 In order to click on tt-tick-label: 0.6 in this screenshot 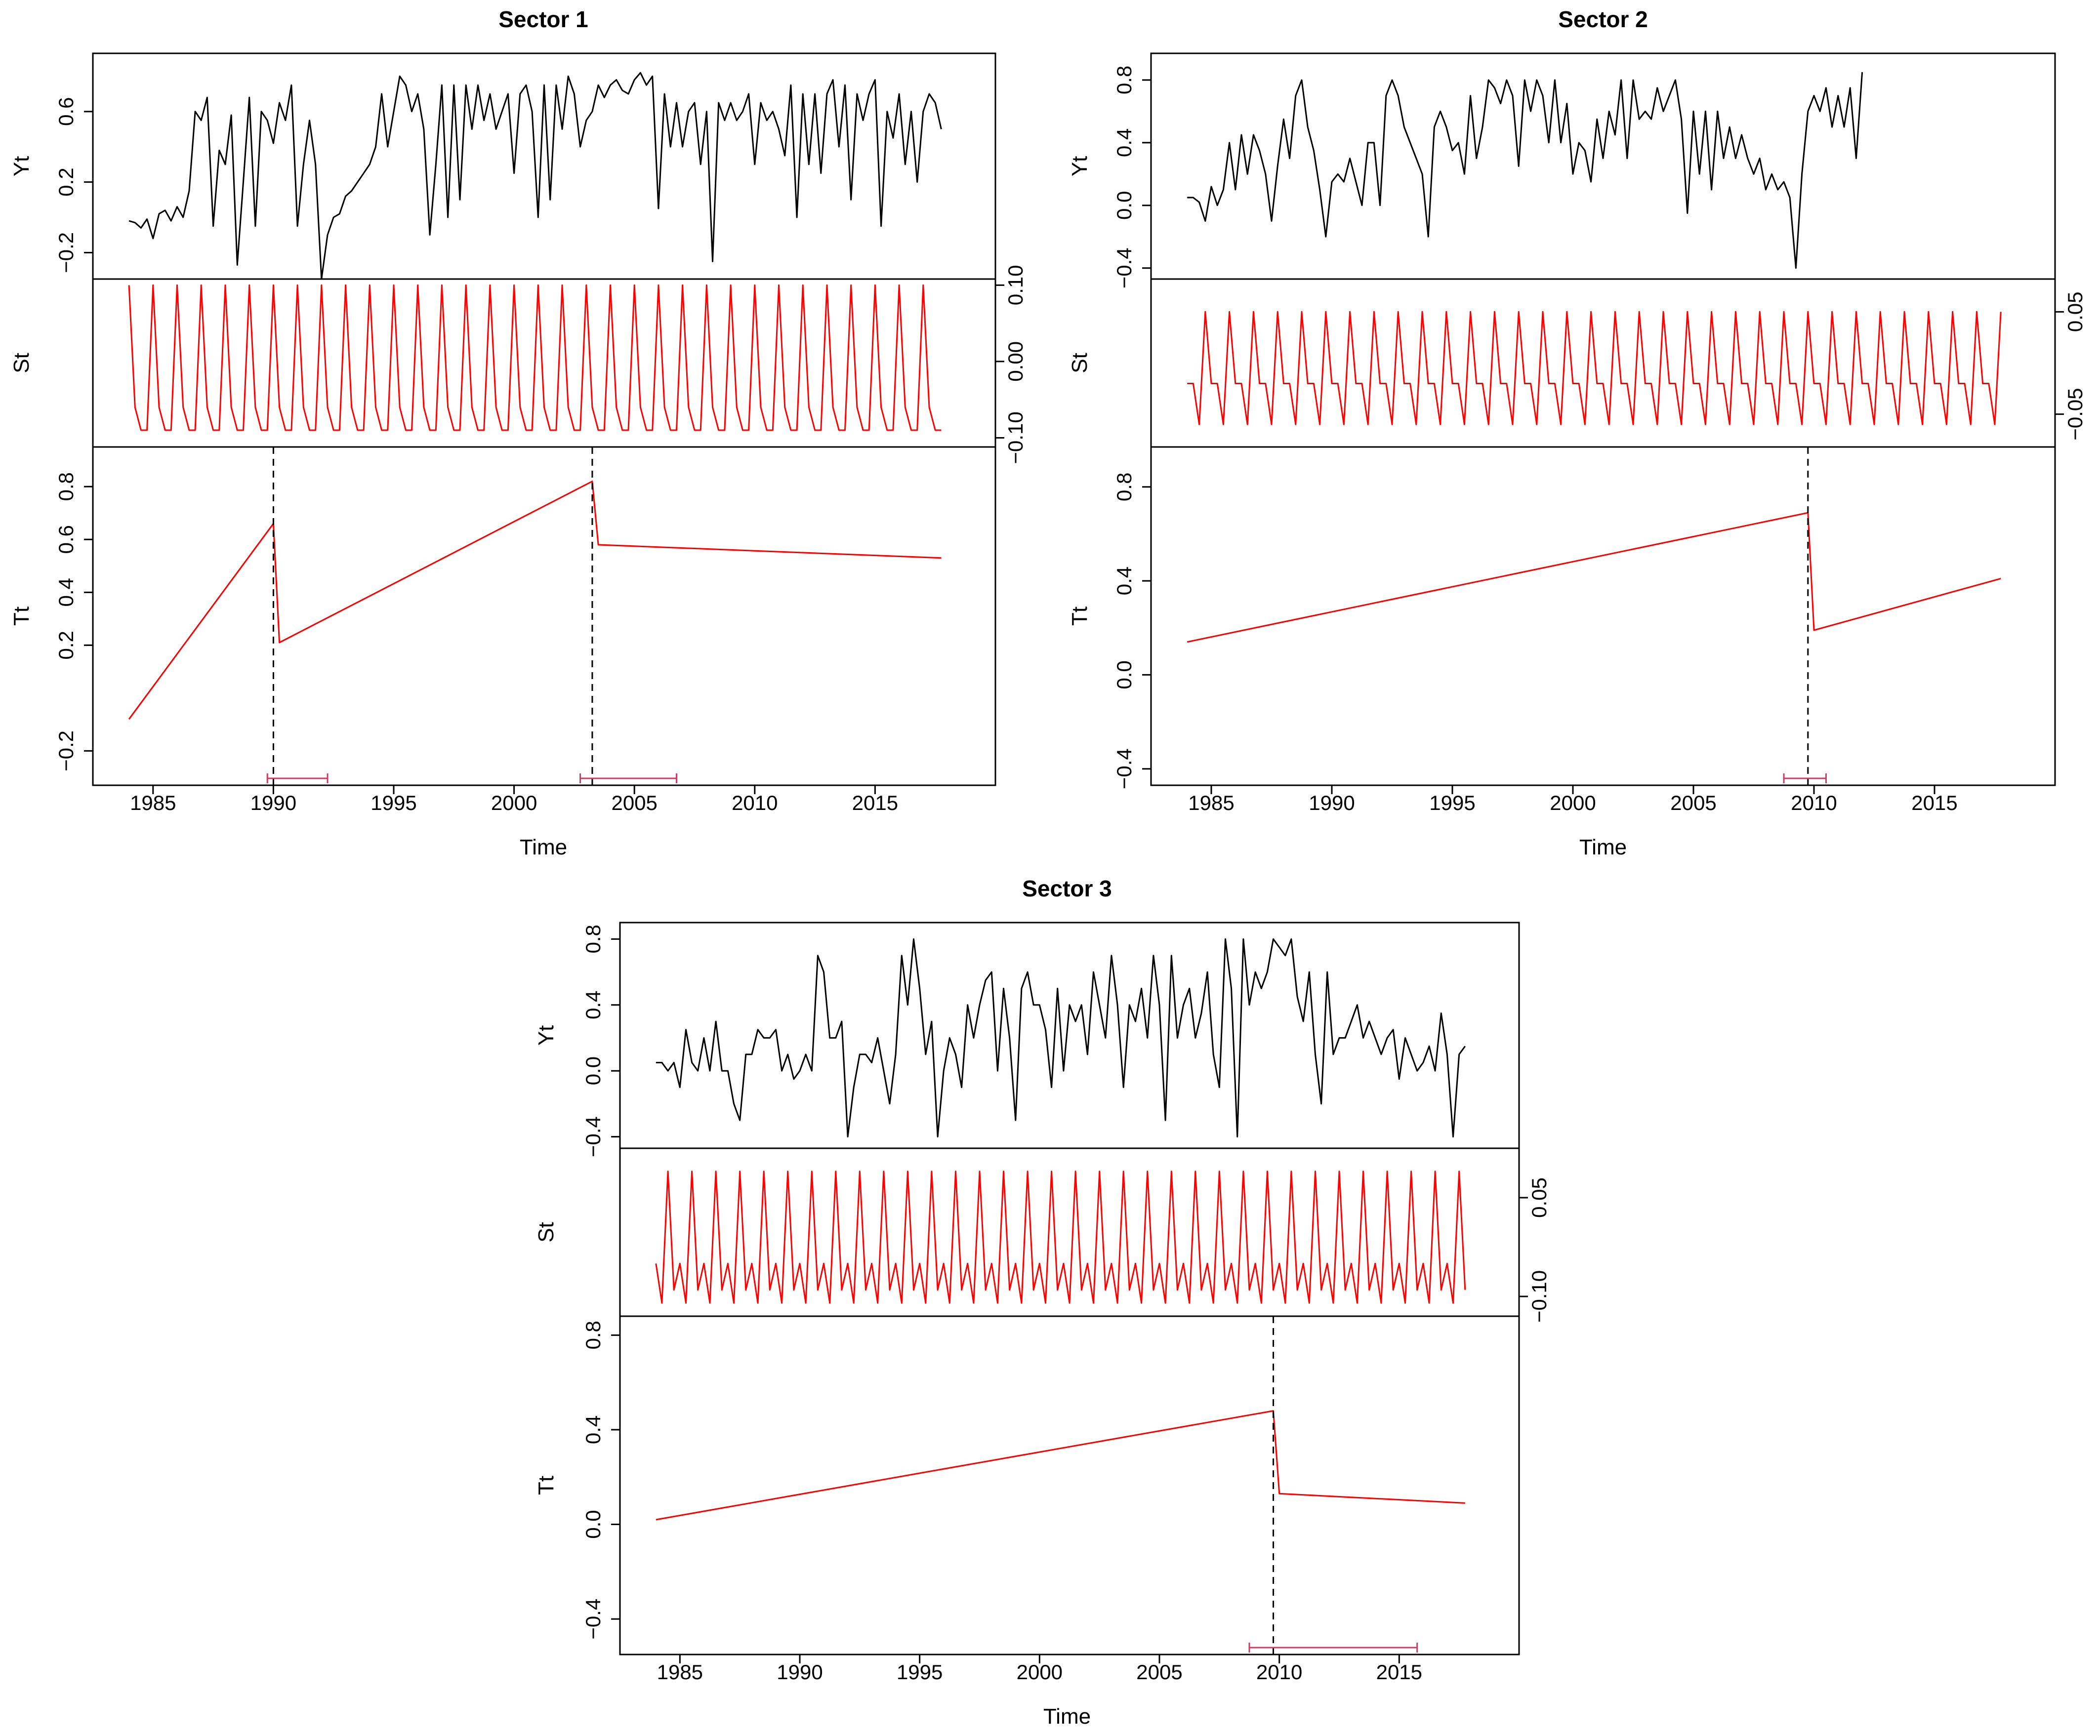, I will do `click(66, 540)`.